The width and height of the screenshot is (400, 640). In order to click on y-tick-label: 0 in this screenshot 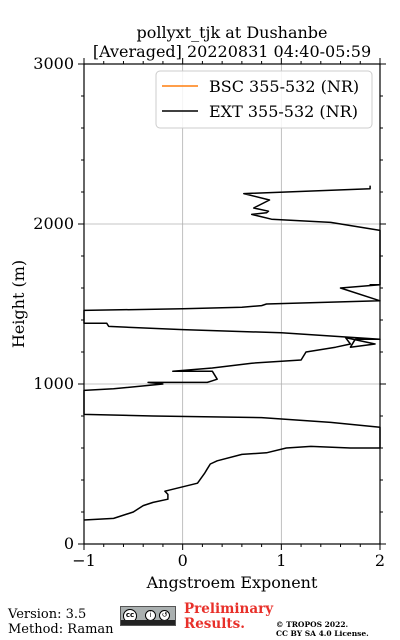, I will do `click(69, 543)`.